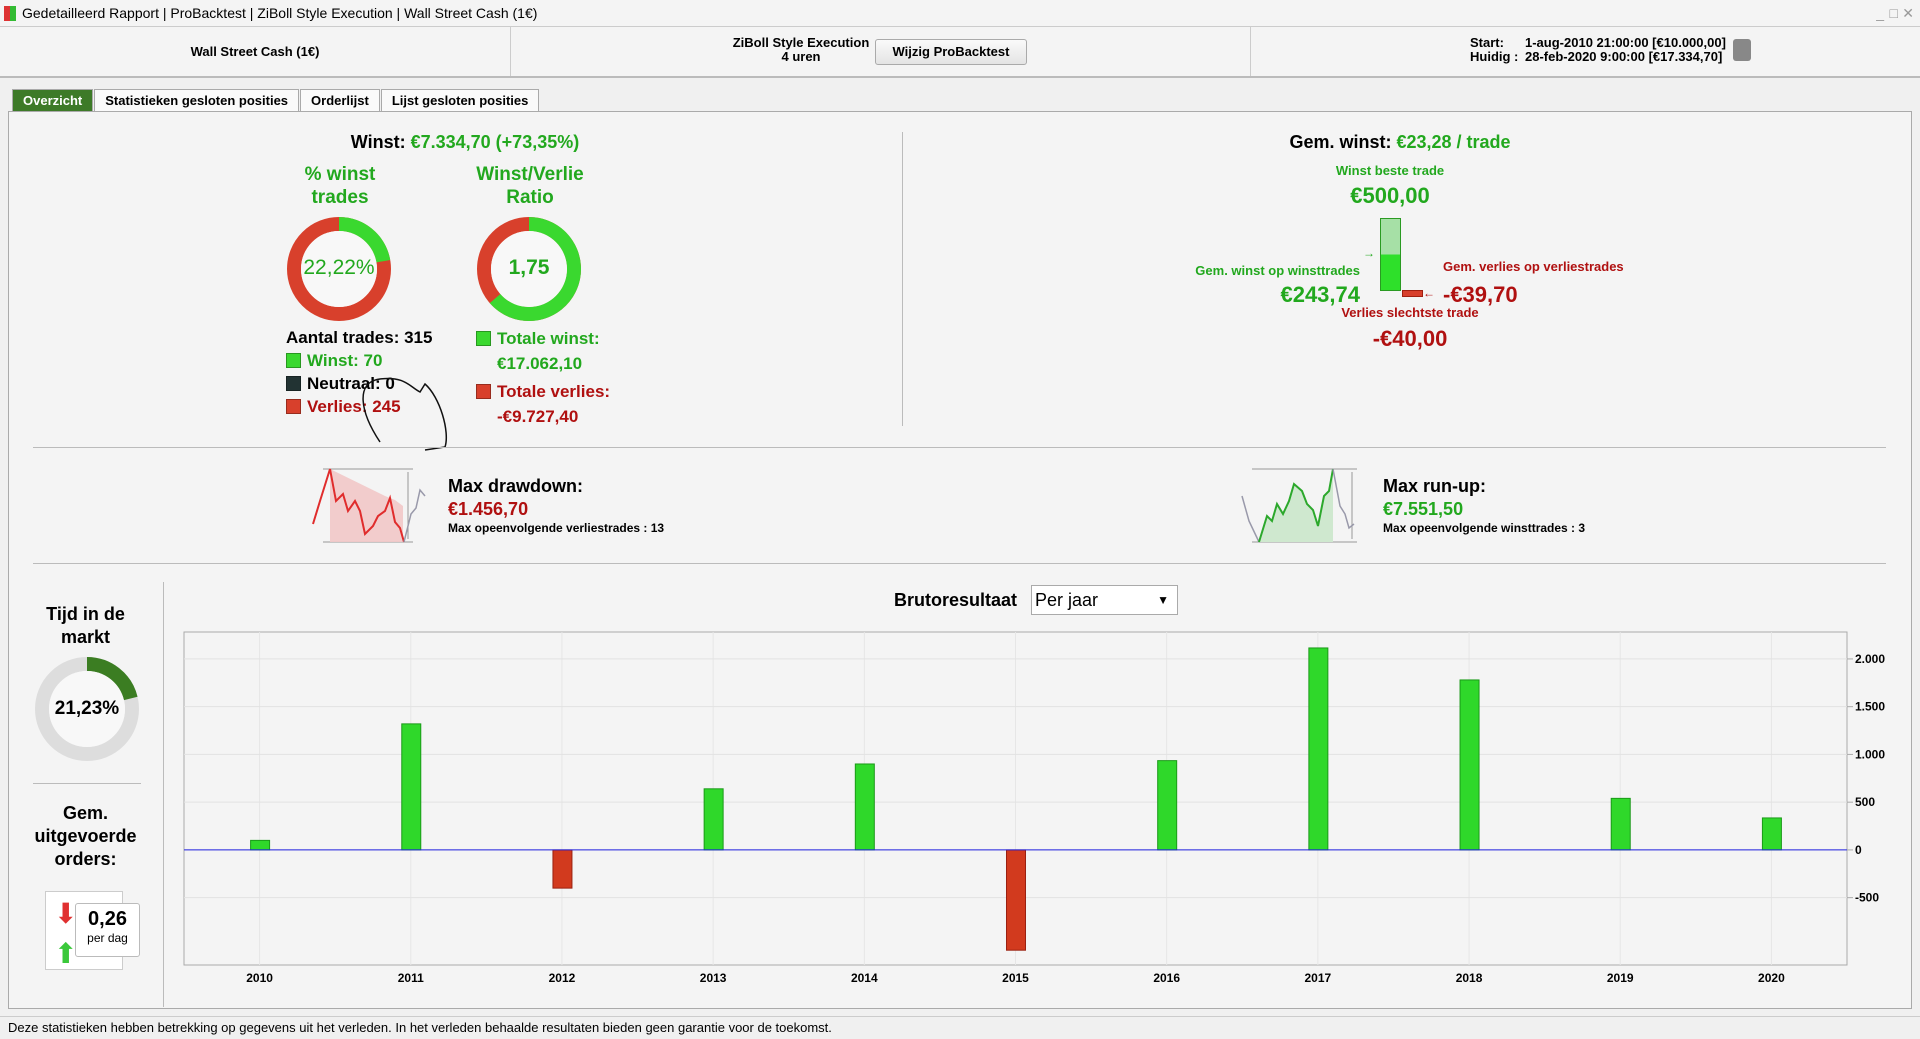  I want to click on x-tick-label: 2015, so click(1015, 978).